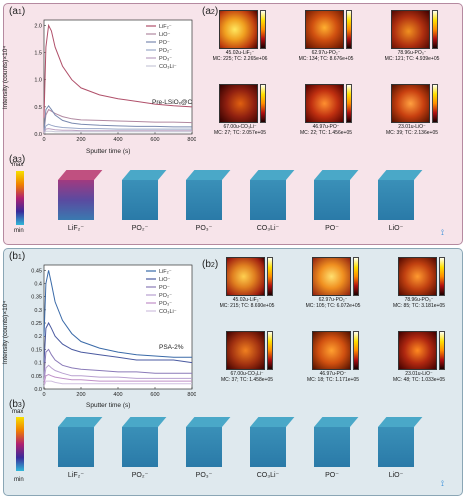 The width and height of the screenshot is (465, 499). What do you see at coordinates (154, 395) in the screenshot?
I see `chart2-xtick-label: 600` at bounding box center [154, 395].